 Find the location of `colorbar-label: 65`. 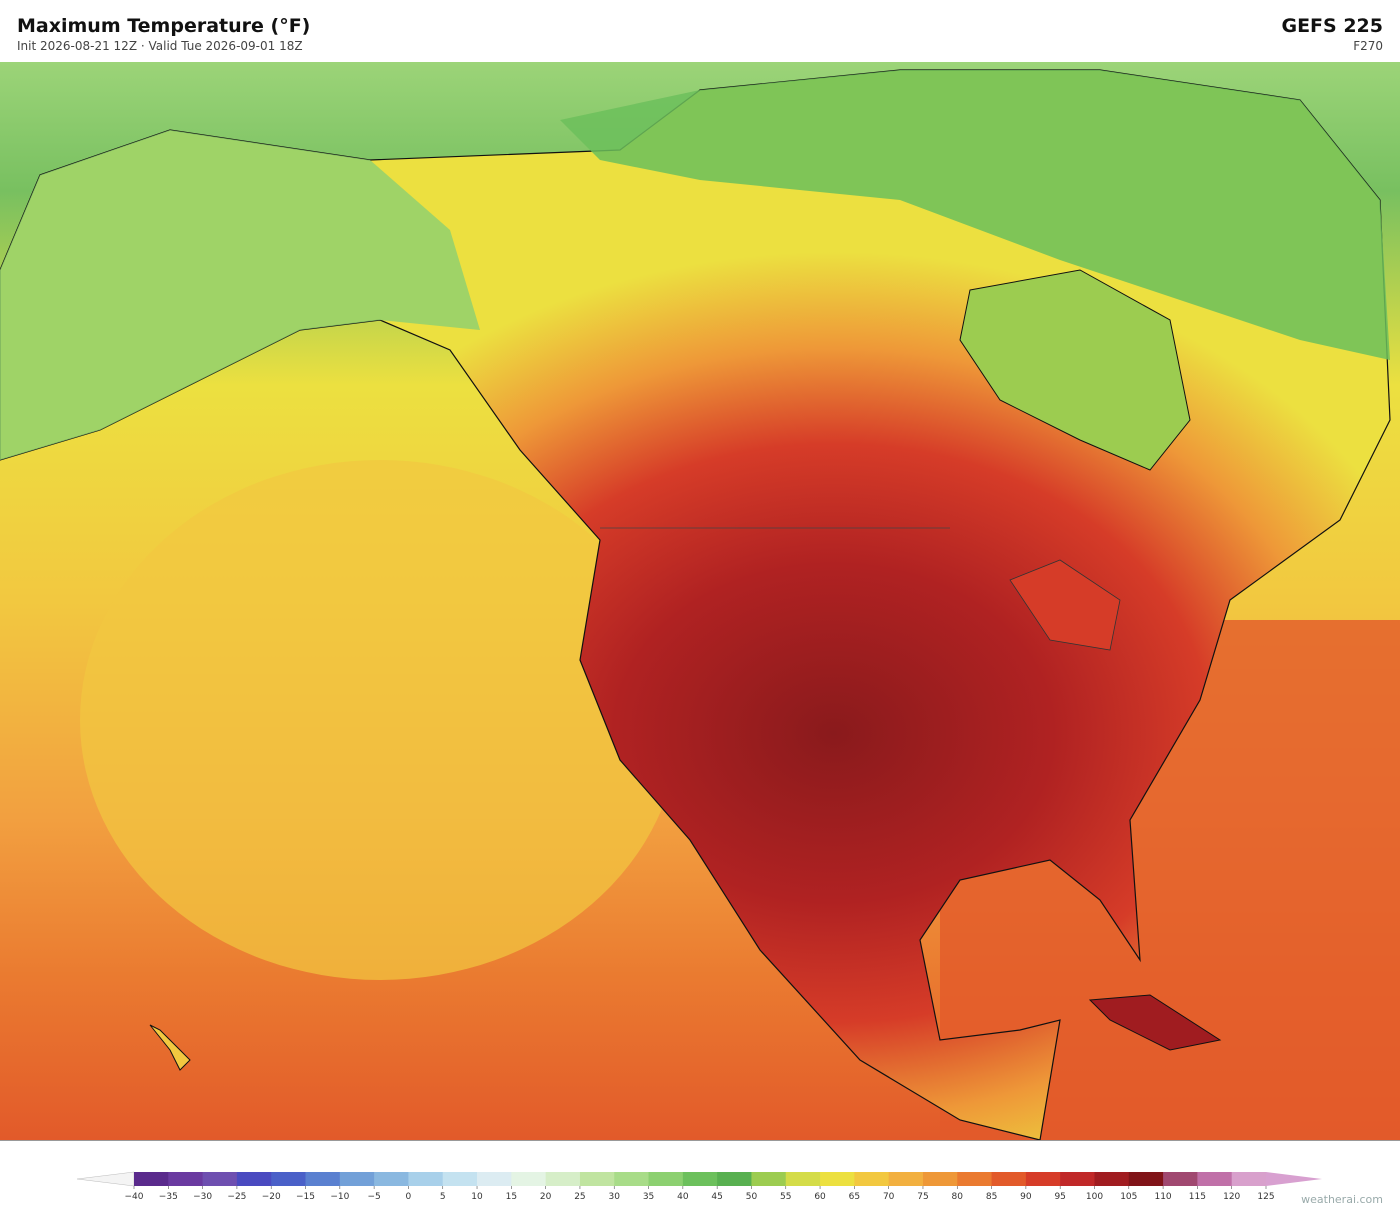

colorbar-label: 65 is located at coordinates (854, 1197).